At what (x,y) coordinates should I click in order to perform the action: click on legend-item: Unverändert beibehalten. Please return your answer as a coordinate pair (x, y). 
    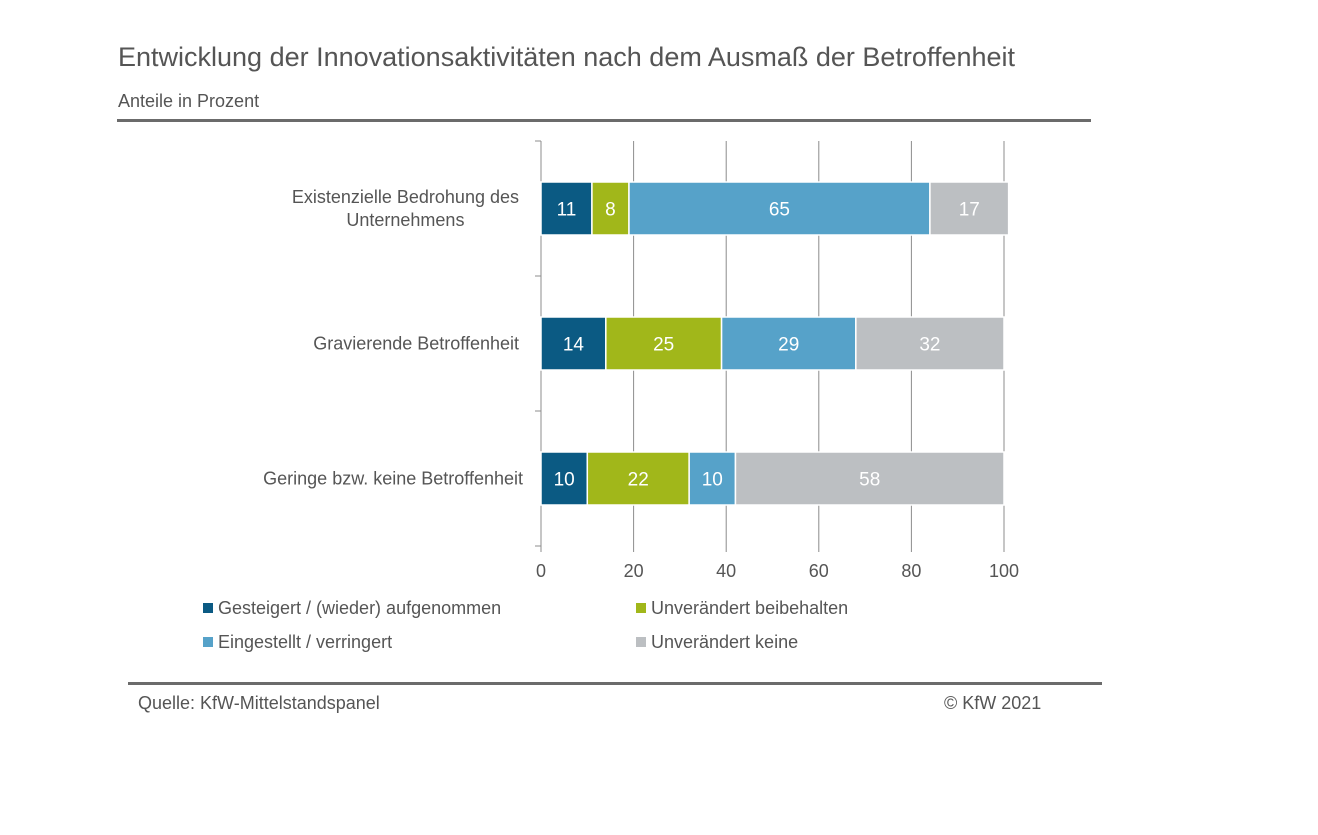
    Looking at the image, I should click on (742, 608).